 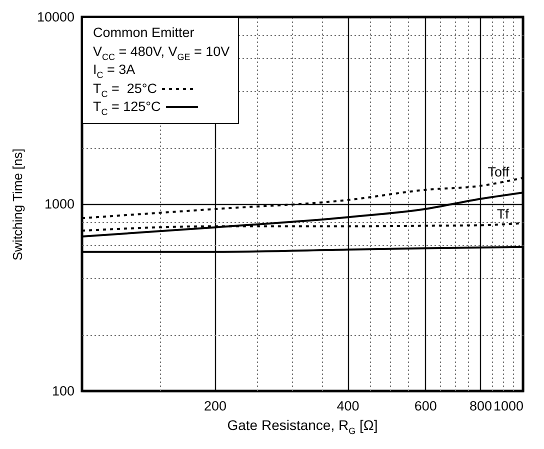 I want to click on annotation: I$_{C}$ = 3A, so click(x=114, y=70).